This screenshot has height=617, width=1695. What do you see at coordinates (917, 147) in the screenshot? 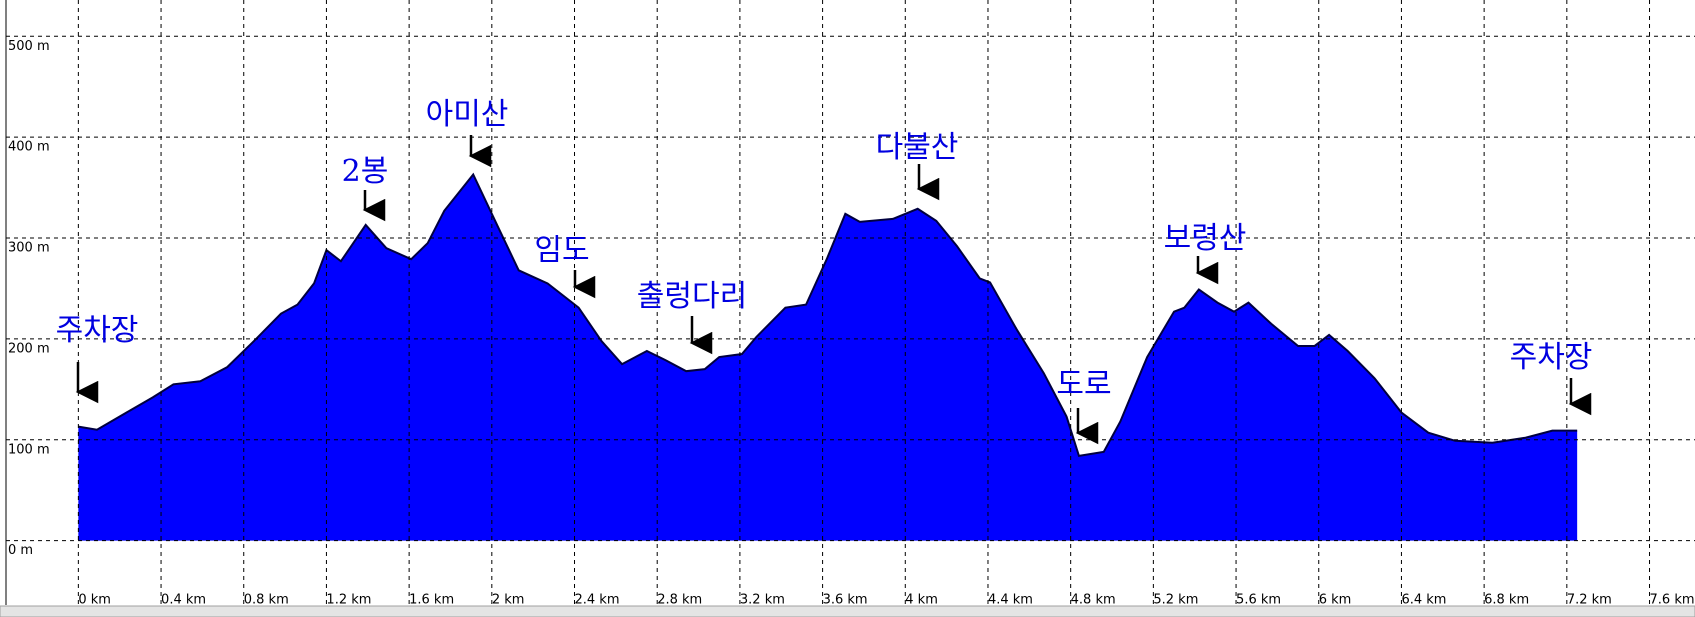
I see `annotation-label: 다불산` at bounding box center [917, 147].